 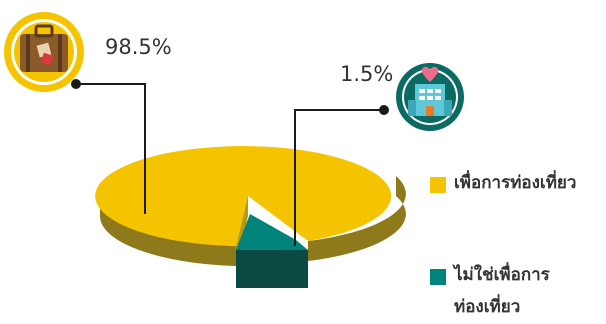 I want to click on leader-line-other, so click(x=339, y=177).